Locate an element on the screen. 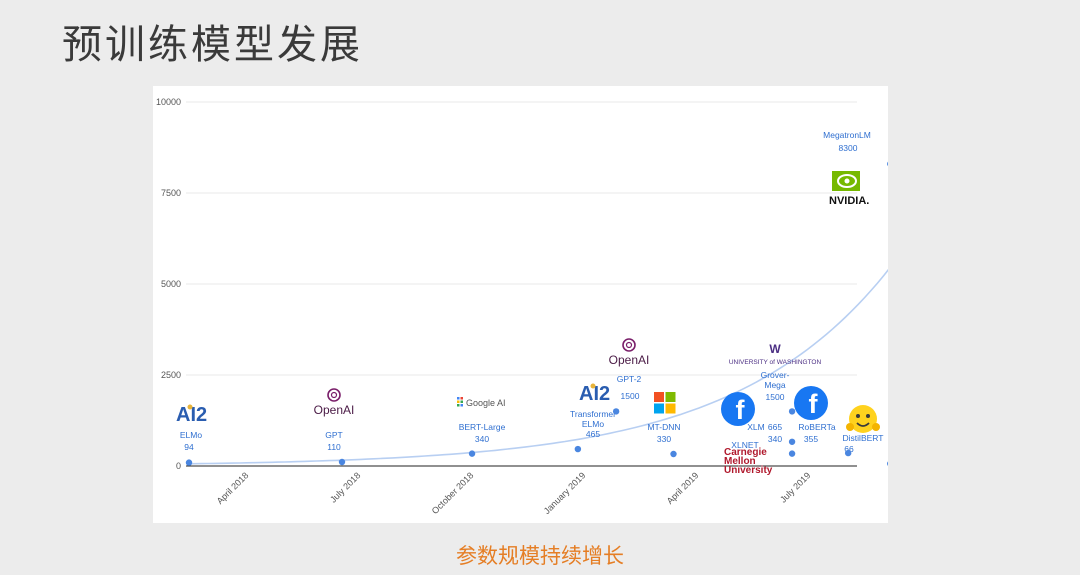  label-gpt2-value: 1500 is located at coordinates (630, 396).